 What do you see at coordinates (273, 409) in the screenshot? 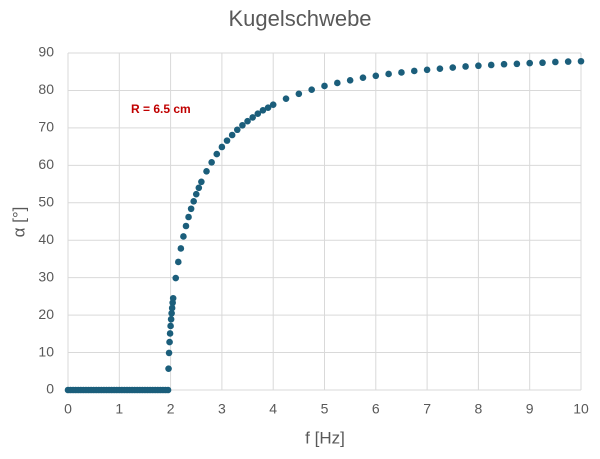
I see `x-tick-label: 4` at bounding box center [273, 409].